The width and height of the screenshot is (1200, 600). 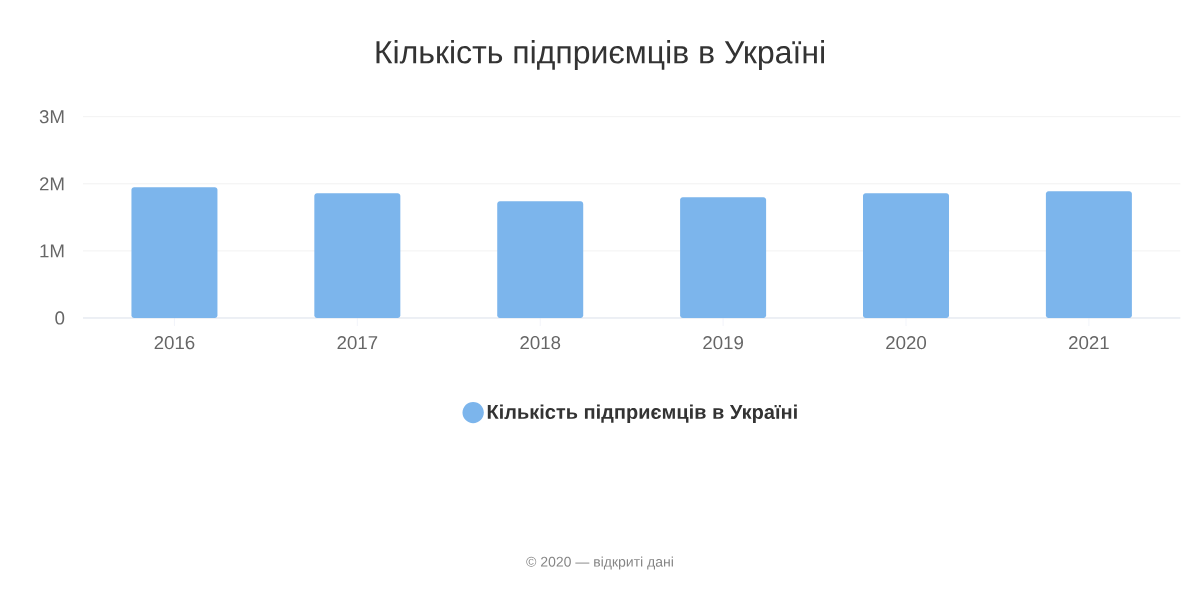 What do you see at coordinates (906, 343) in the screenshot?
I see `x-tick-label: 2020` at bounding box center [906, 343].